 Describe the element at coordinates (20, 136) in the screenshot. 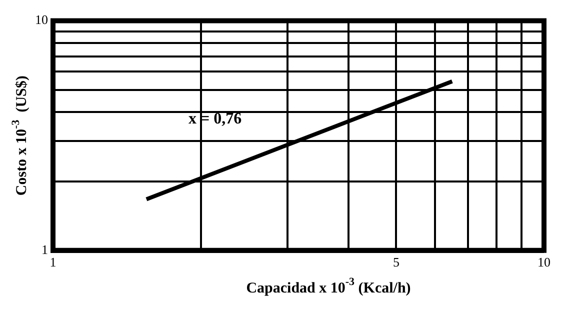

I see `y-axis-title: Costo x 10-3 (US$)` at that location.